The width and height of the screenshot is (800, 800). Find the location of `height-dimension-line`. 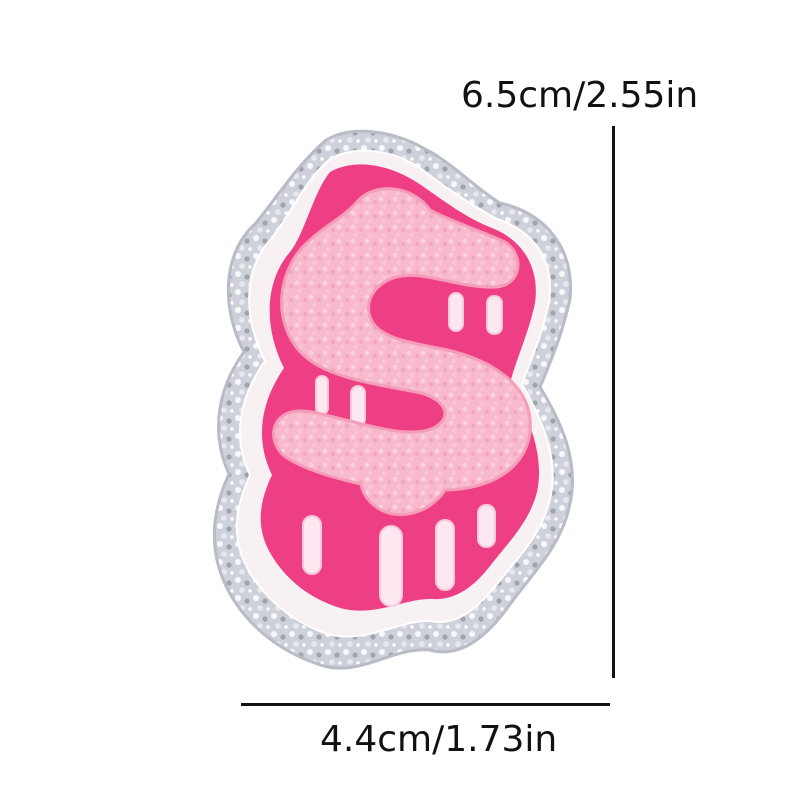

height-dimension-line is located at coordinates (613, 402).